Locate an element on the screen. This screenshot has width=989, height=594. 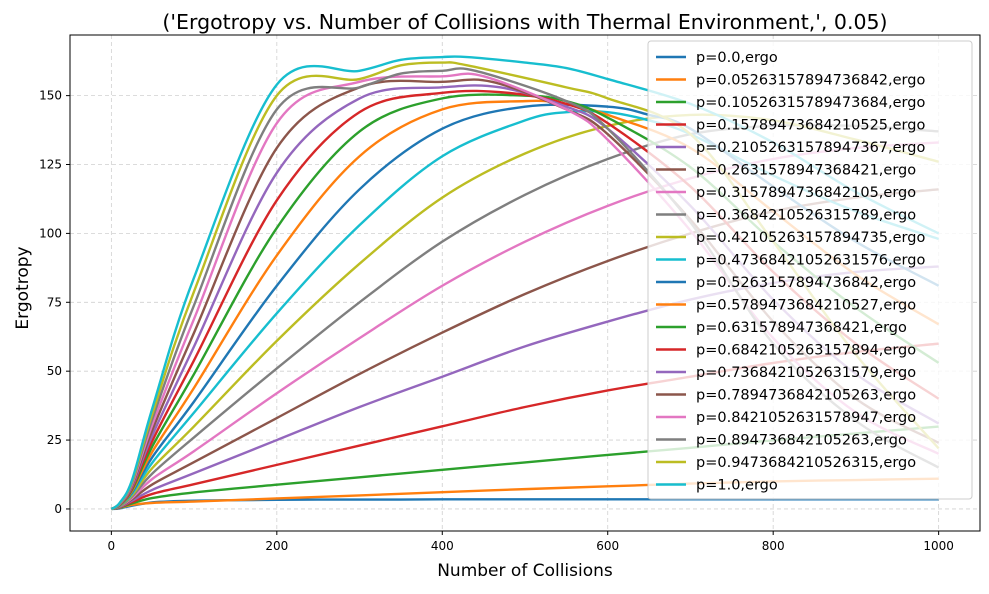
y-tick-label: 150 is located at coordinates (50, 96).